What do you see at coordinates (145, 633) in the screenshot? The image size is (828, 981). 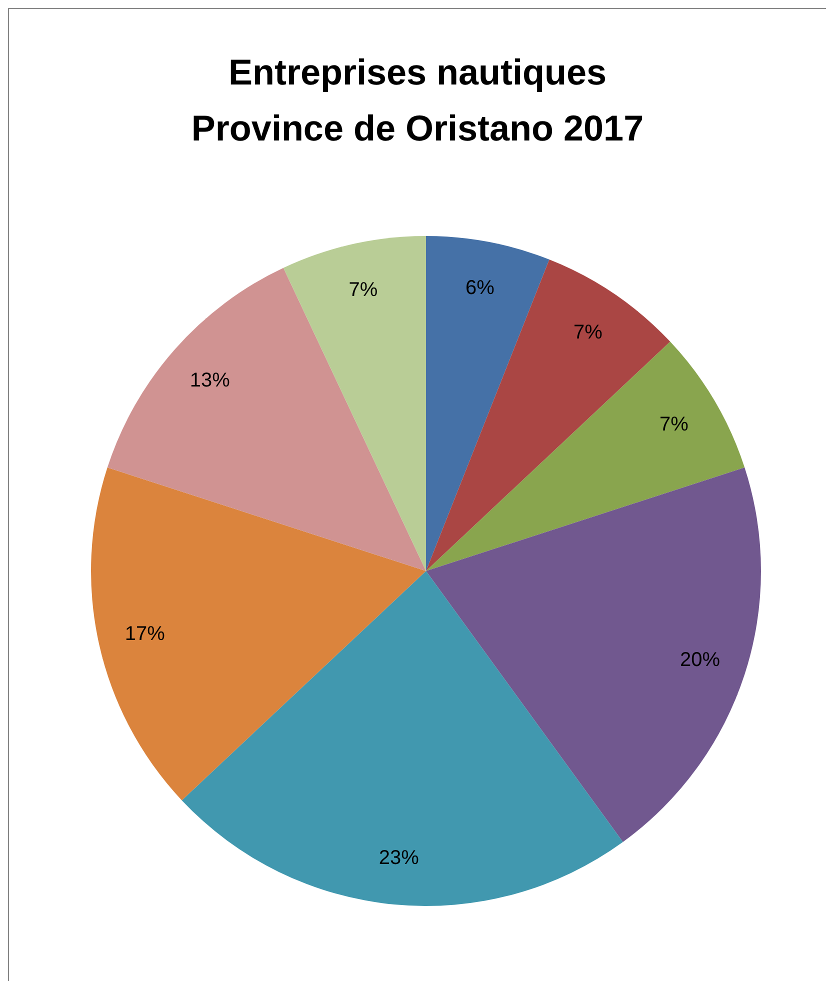 I see `data-label: 17%` at bounding box center [145, 633].